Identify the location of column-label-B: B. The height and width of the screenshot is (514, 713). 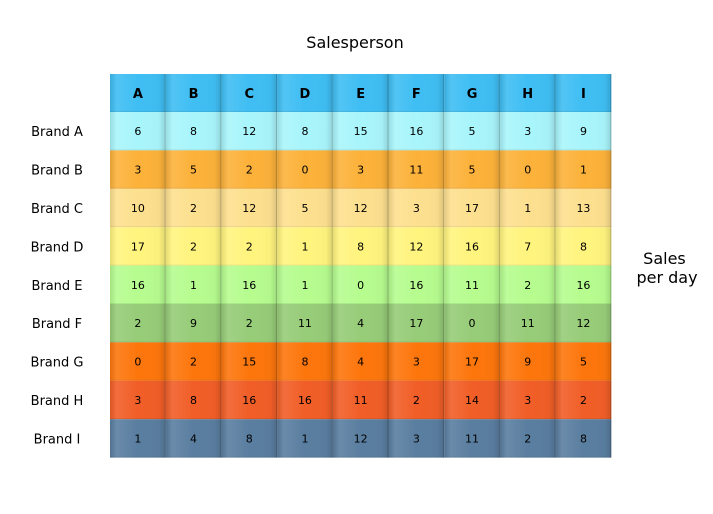
(194, 94).